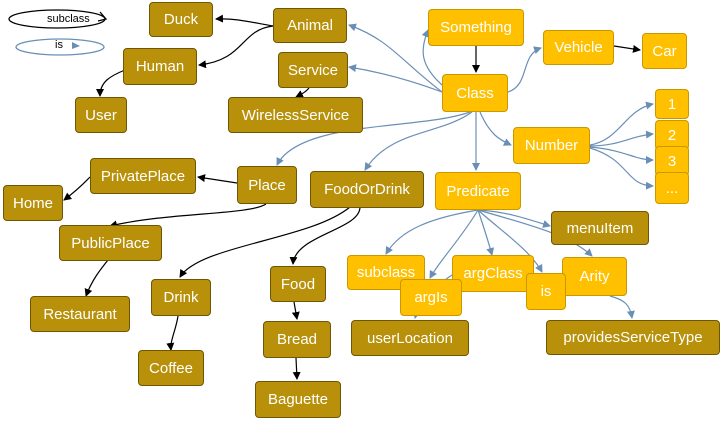 The height and width of the screenshot is (422, 721). What do you see at coordinates (188, 216) in the screenshot?
I see `edge-place-publicplace` at bounding box center [188, 216].